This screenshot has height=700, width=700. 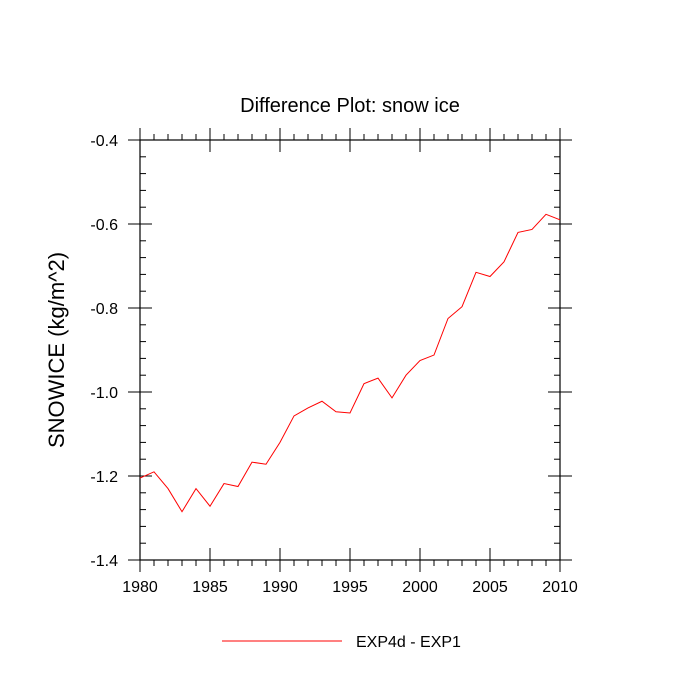 What do you see at coordinates (104, 309) in the screenshot?
I see `y-tick-label: -0.8` at bounding box center [104, 309].